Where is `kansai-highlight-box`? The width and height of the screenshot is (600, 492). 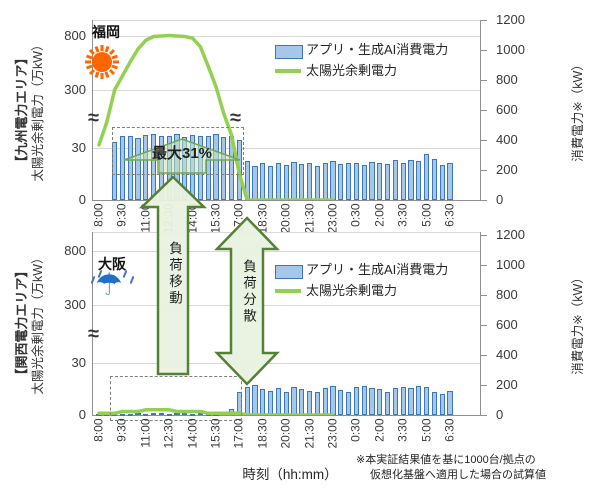 kansai-highlight-box is located at coordinates (176, 398).